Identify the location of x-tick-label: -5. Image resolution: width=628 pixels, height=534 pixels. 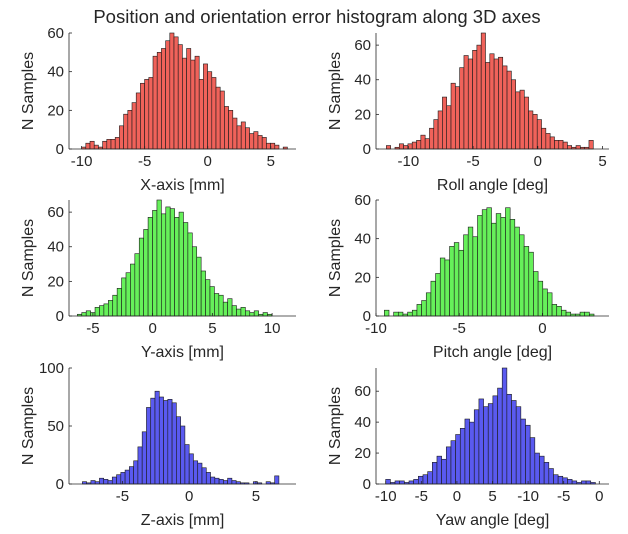
(472, 161).